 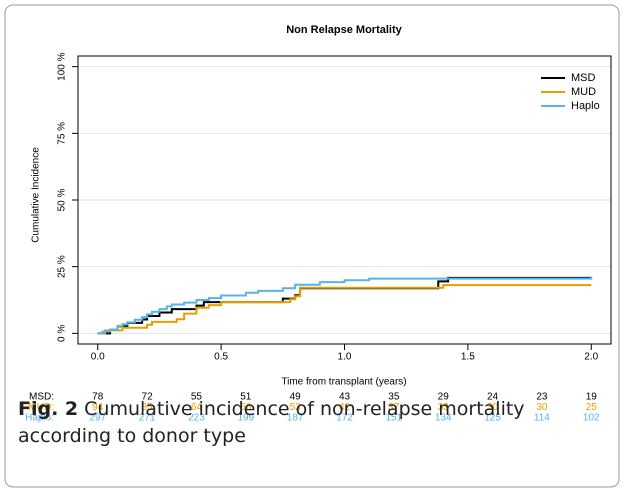 I want to click on risk-count: 37, so click(x=394, y=407).